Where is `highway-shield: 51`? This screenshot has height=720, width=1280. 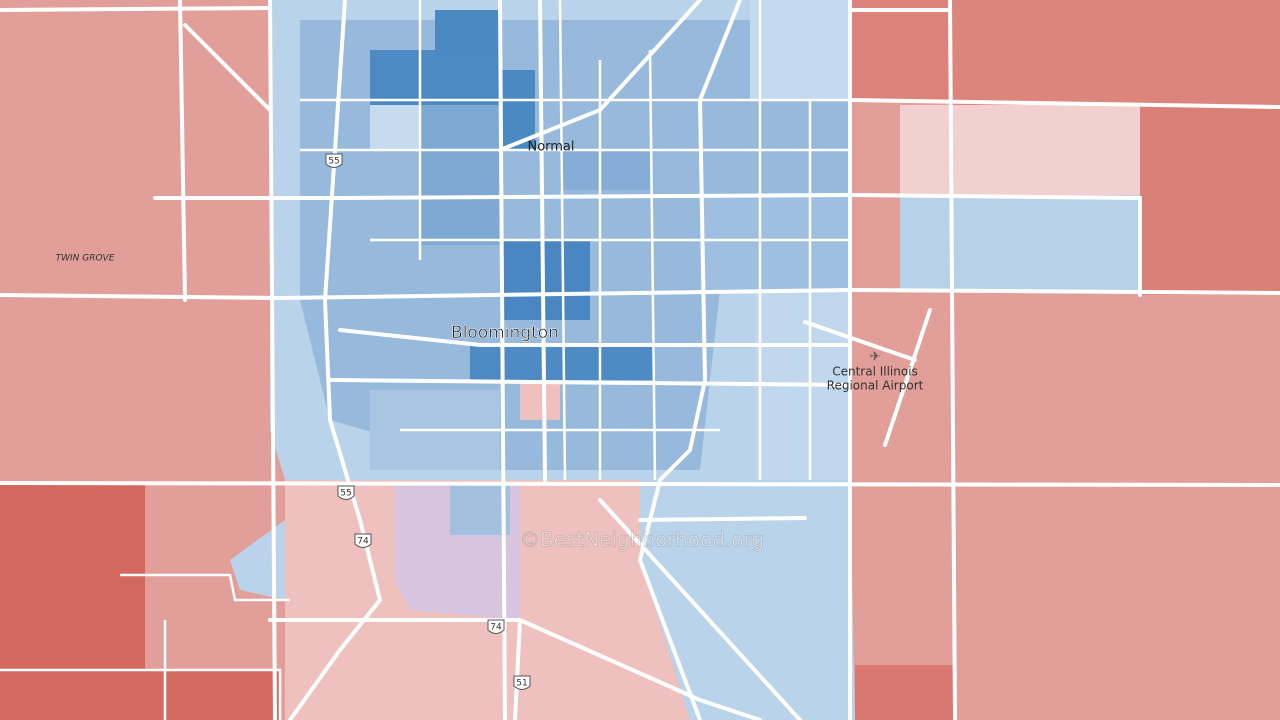
highway-shield: 51 is located at coordinates (522, 682).